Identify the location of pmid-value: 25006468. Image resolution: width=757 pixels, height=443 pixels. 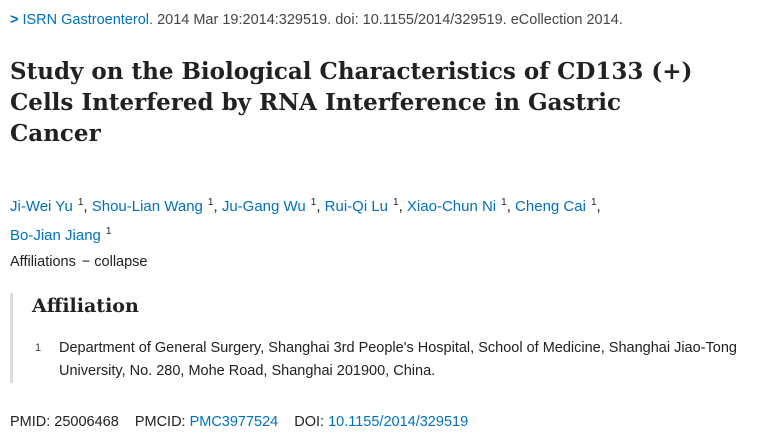
(86, 422).